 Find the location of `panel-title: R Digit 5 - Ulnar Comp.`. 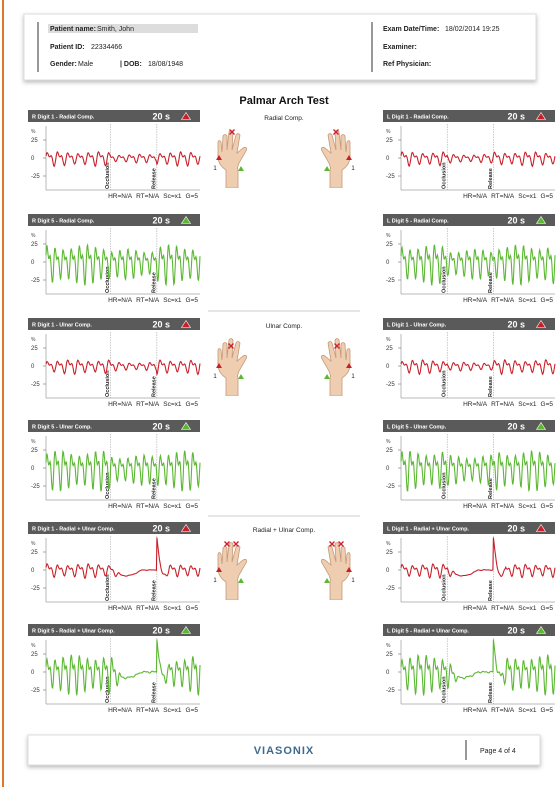

panel-title: R Digit 5 - Ulnar Comp. is located at coordinates (62, 428).